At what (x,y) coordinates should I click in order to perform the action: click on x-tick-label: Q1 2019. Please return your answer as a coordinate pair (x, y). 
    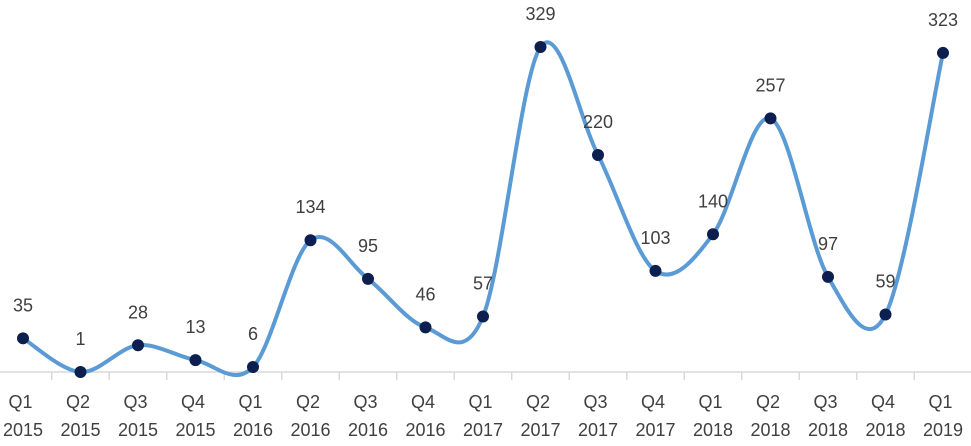
    Looking at the image, I should click on (943, 416).